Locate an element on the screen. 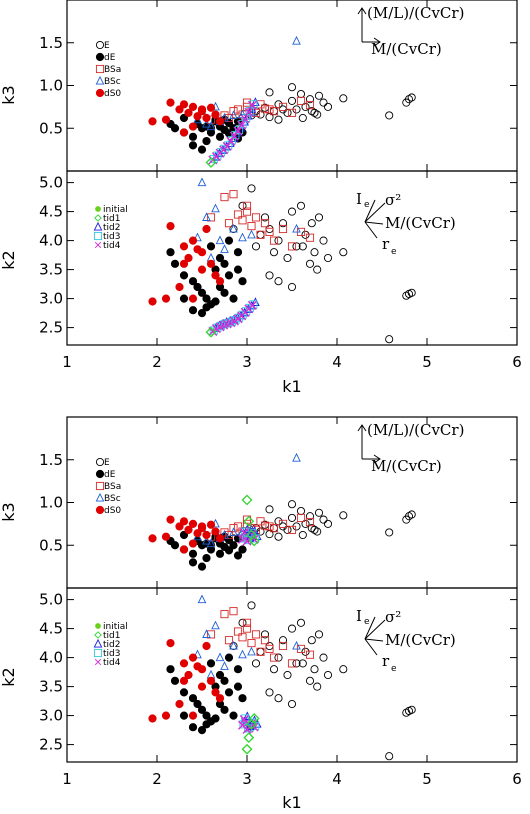 This screenshot has width=530, height=814. x-tick-label: 3 is located at coordinates (247, 362).